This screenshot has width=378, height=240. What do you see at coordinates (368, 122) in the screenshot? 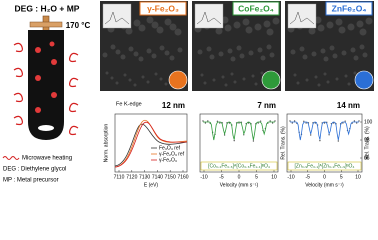
I see `y-tick-label: 100` at bounding box center [368, 122].